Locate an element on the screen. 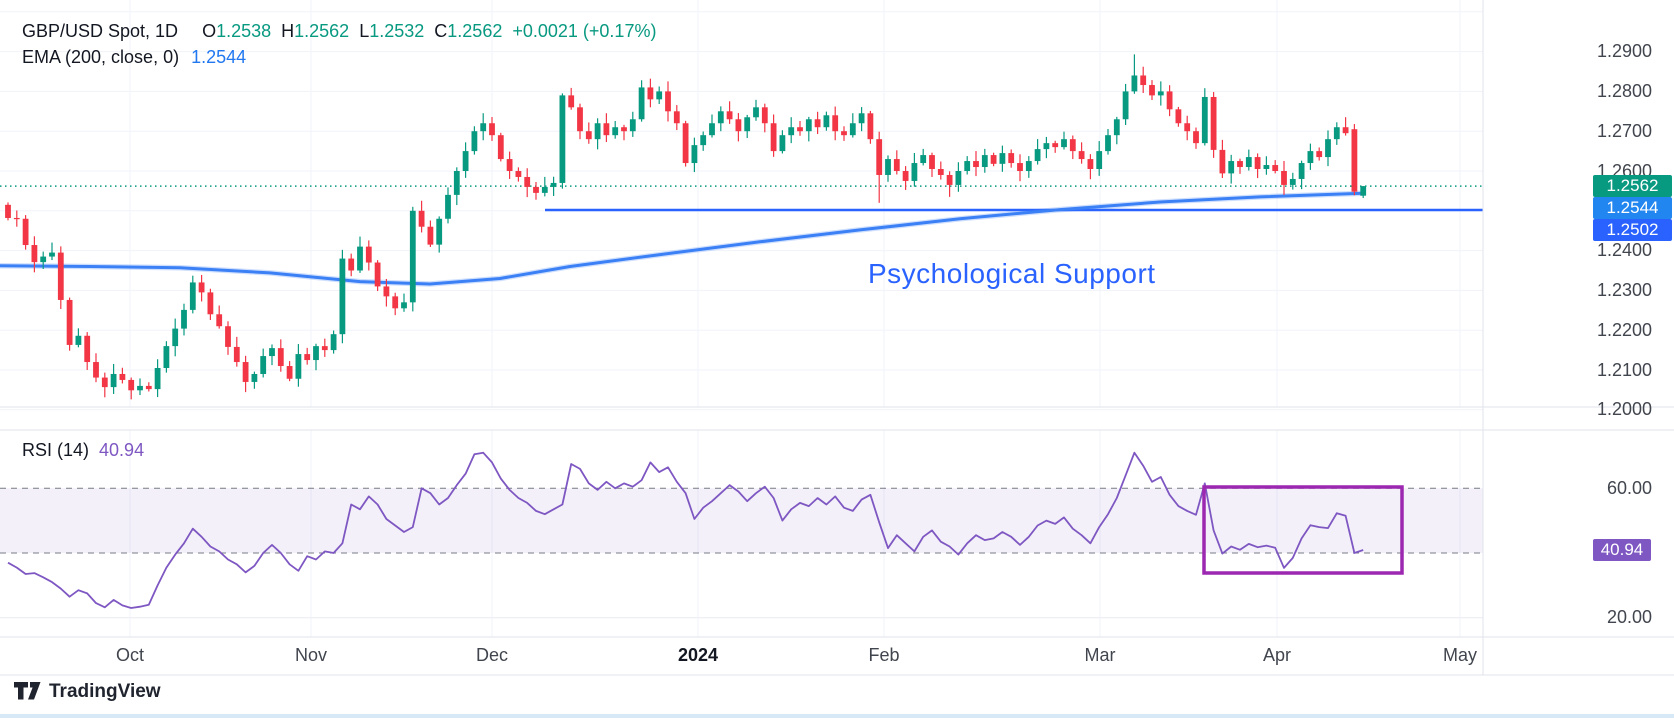 This screenshot has height=718, width=1674. time-axis-label-may: May is located at coordinates (1460, 655).